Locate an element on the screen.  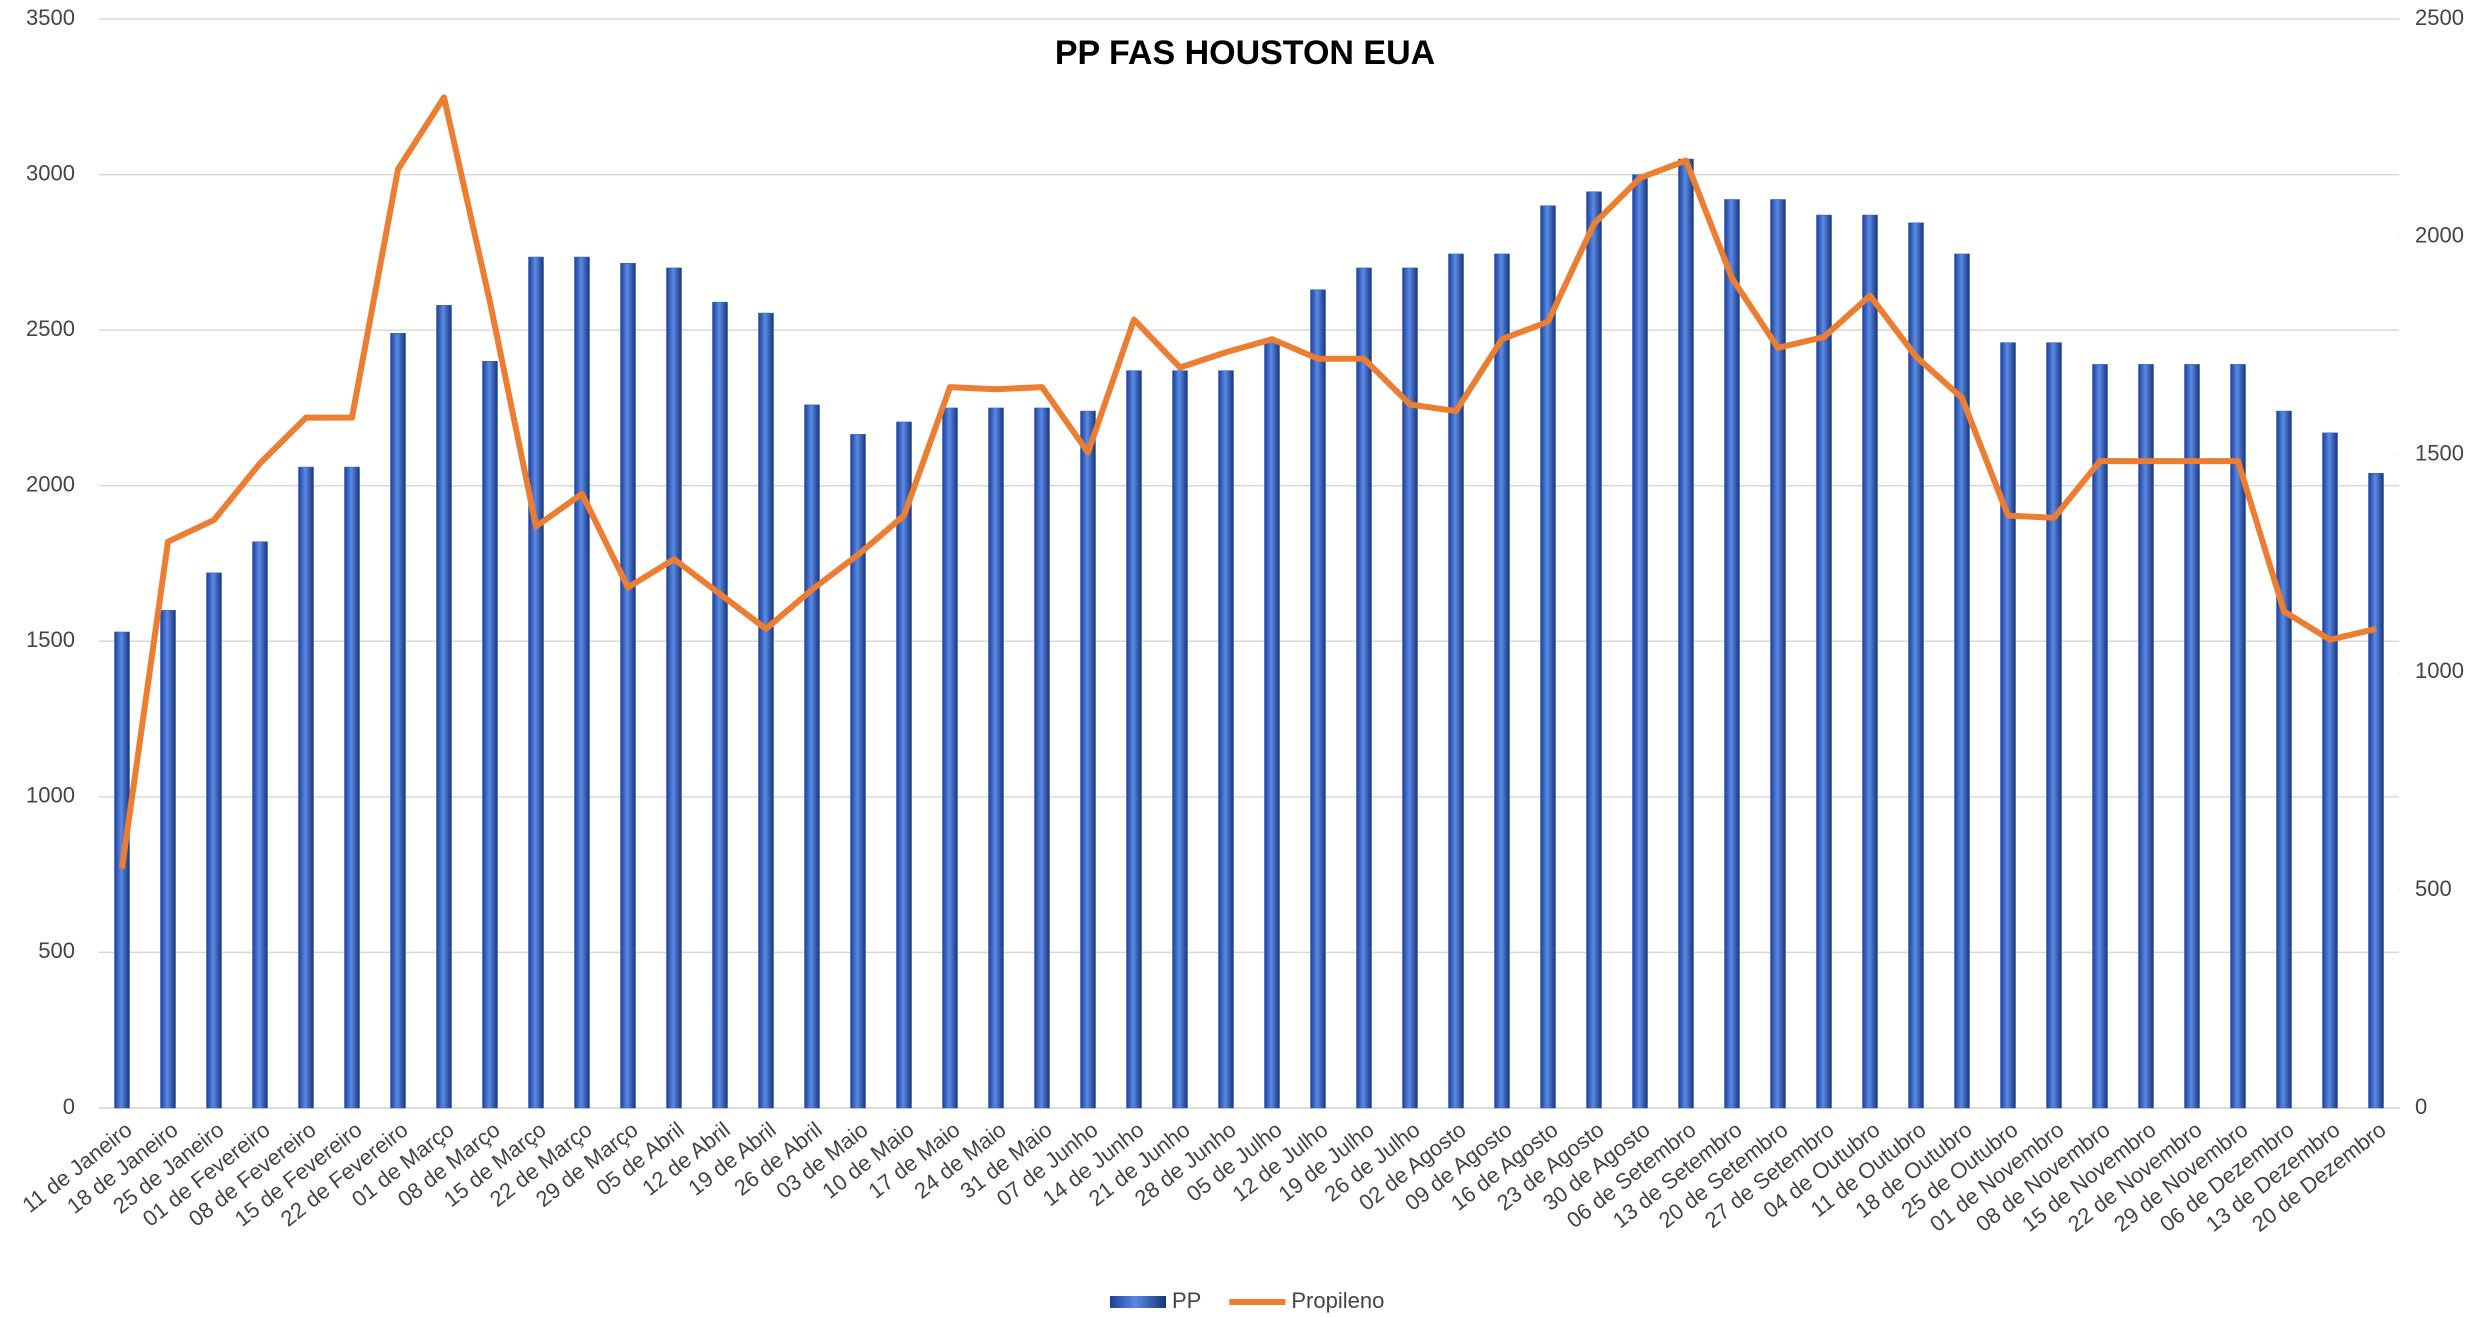
y2-tick-label: 500 is located at coordinates (2433, 888).